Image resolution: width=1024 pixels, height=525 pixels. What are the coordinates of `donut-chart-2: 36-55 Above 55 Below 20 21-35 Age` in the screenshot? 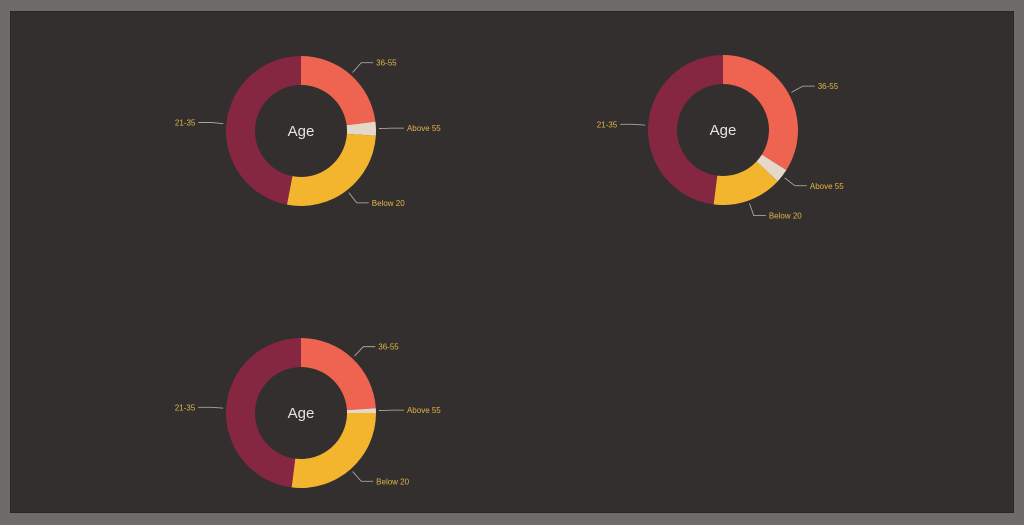 It's located at (720, 138).